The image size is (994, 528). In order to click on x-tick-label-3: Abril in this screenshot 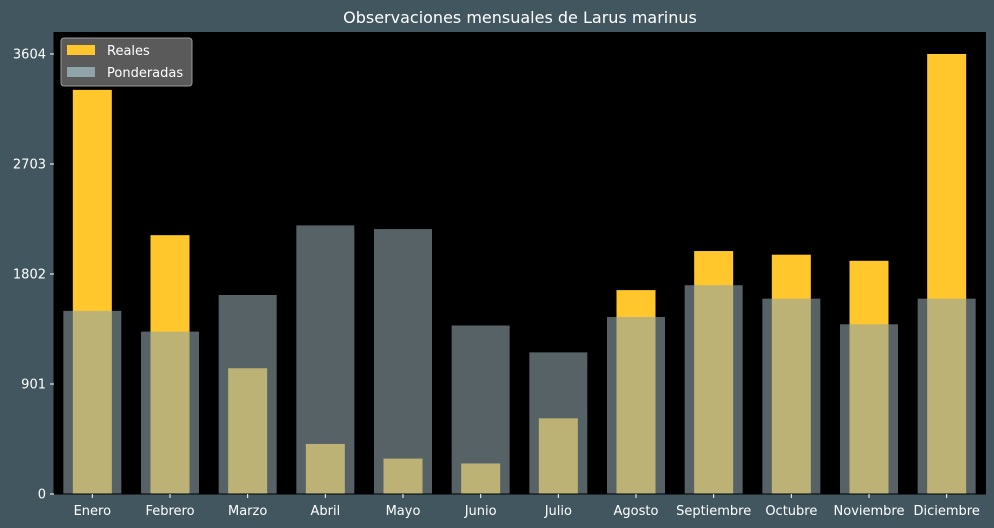, I will do `click(325, 511)`.